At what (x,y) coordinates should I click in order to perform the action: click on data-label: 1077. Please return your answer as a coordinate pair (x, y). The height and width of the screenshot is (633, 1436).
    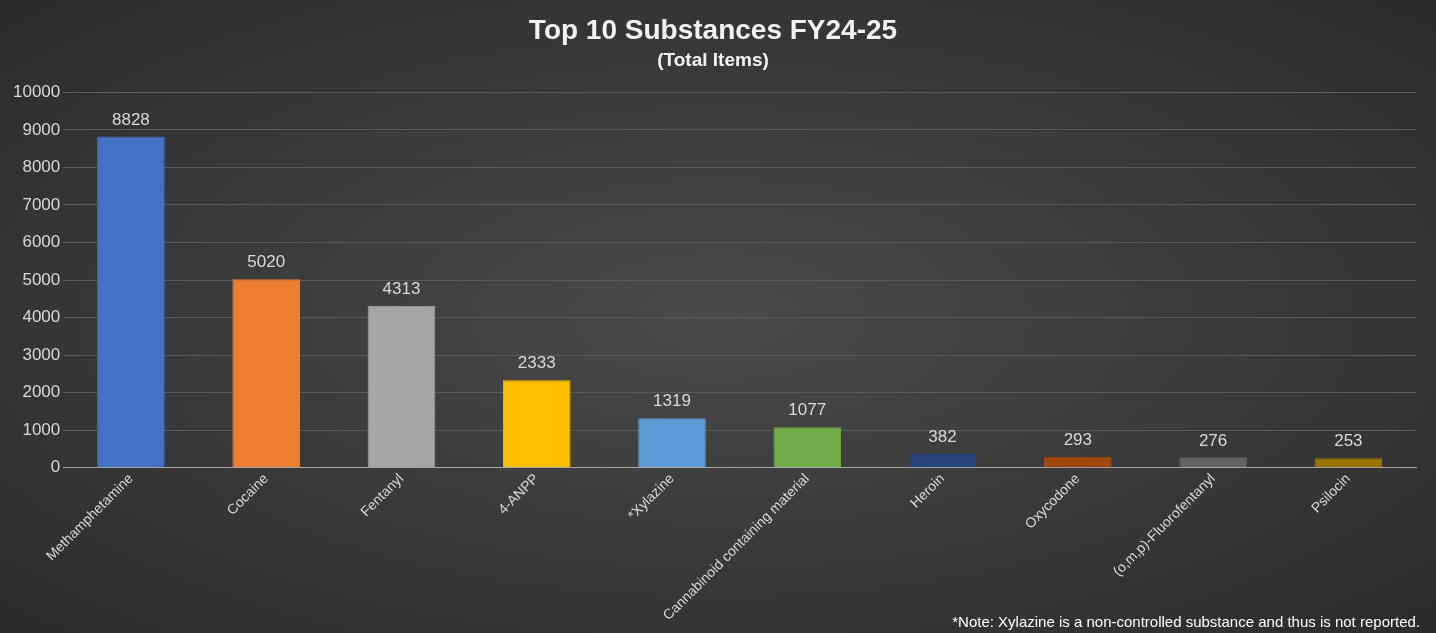
    Looking at the image, I should click on (807, 410).